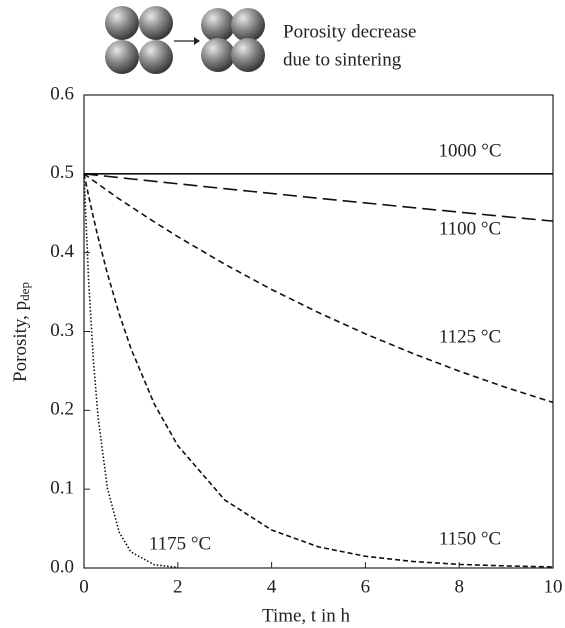  What do you see at coordinates (349, 31) in the screenshot?
I see `annotation: Porosity decrease` at bounding box center [349, 31].